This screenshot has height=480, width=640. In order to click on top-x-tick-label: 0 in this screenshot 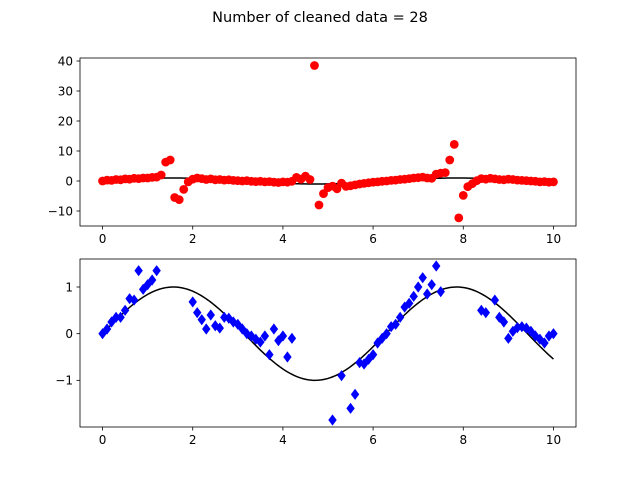, I will do `click(103, 239)`.